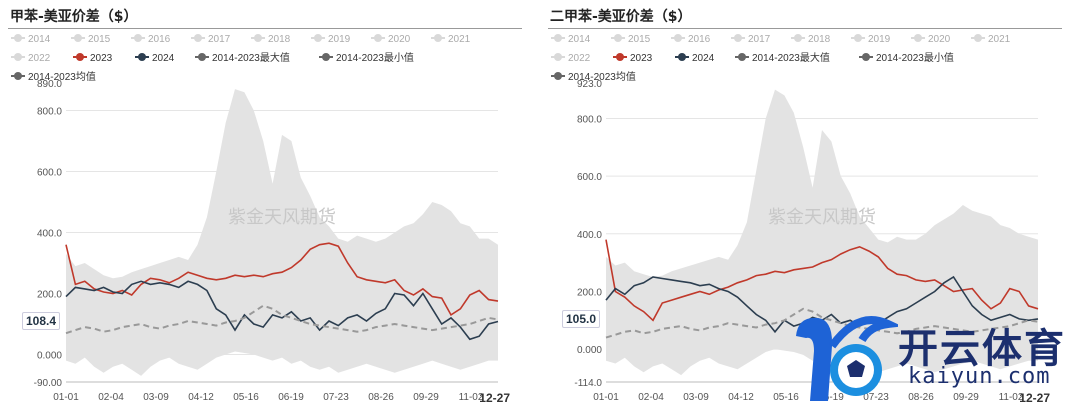 This screenshot has height=407, width=1070. What do you see at coordinates (621, 17) in the screenshot?
I see `chart-title: 二甲苯-美亚价差（$）` at bounding box center [621, 17].